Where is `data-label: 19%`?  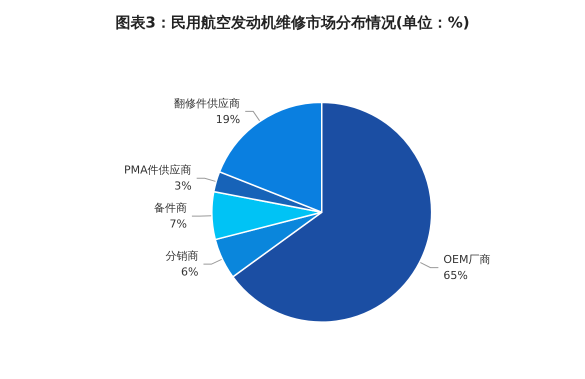 data-label: 19% is located at coordinates (228, 119).